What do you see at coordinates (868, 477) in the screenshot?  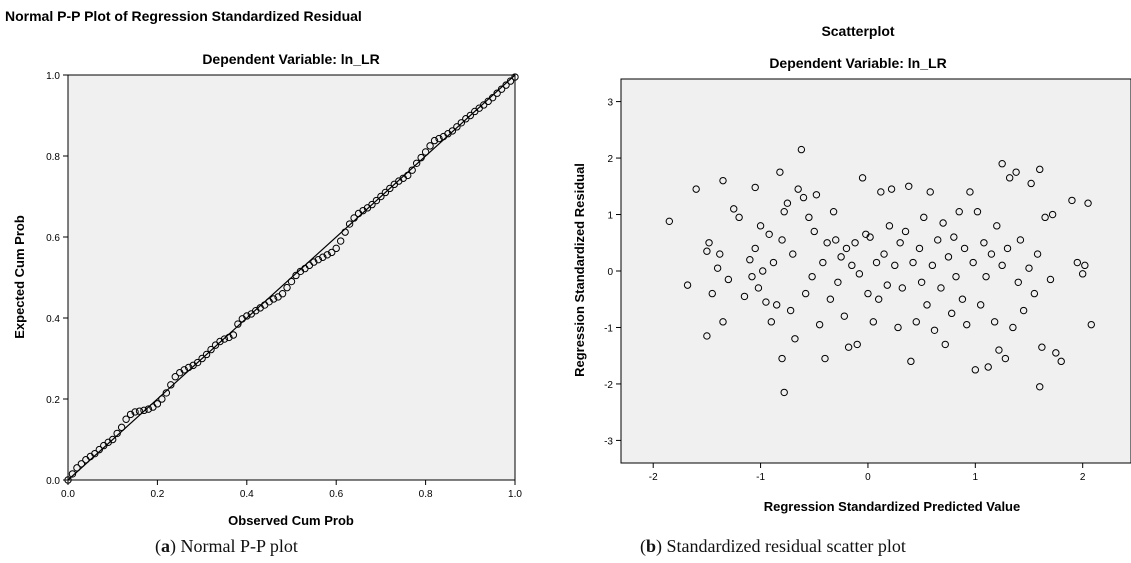 I see `x-tick-label: 0` at bounding box center [868, 477].